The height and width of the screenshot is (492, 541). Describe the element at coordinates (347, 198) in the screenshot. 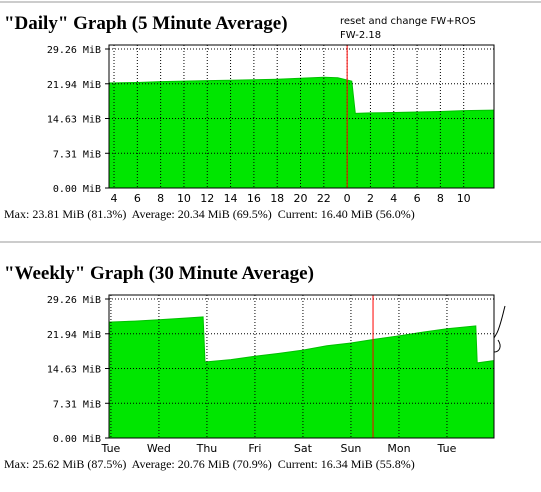

I see `x-tick-label: 0` at that location.